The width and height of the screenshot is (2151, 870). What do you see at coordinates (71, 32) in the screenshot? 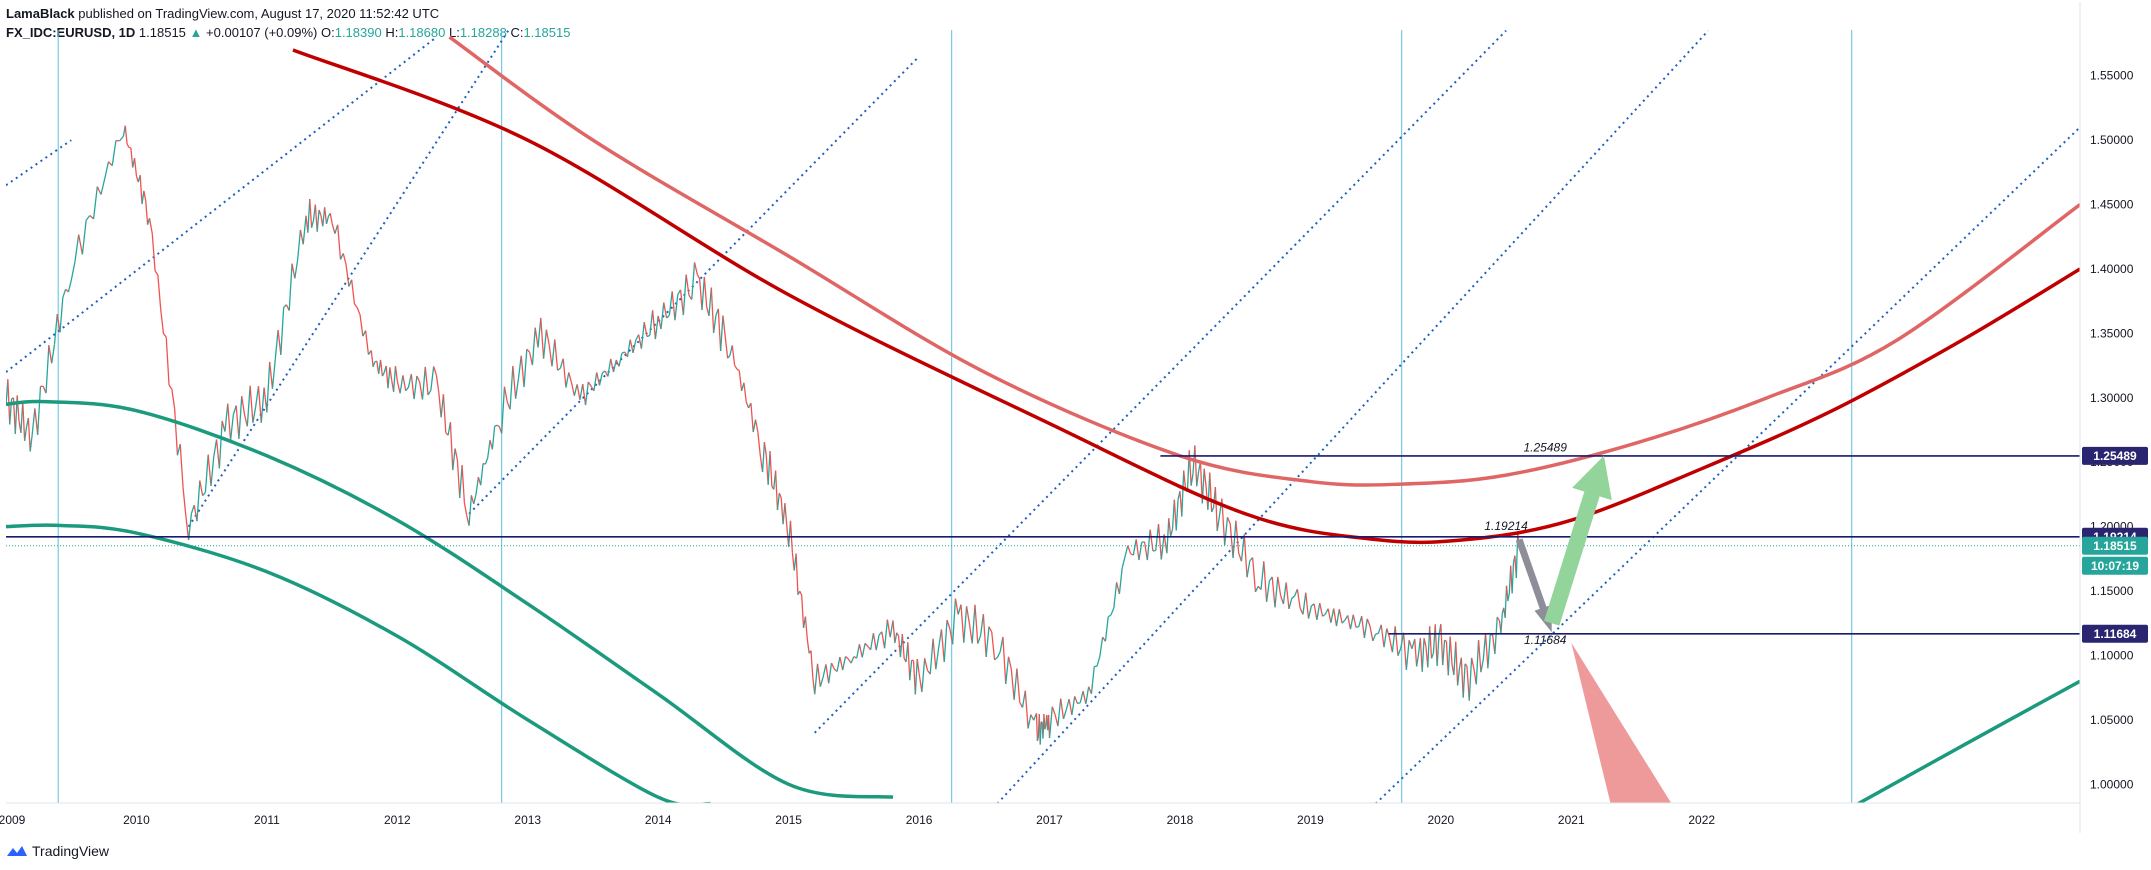
I see `symbol-label: FX_IDC:EURUSD, 1D` at bounding box center [71, 32].